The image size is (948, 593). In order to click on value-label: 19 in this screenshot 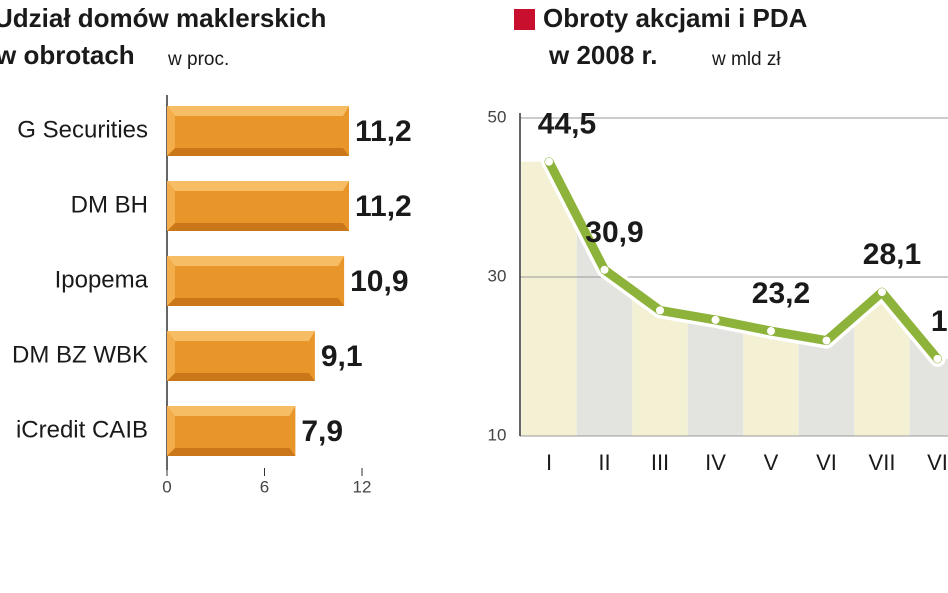, I will do `click(939, 321)`.